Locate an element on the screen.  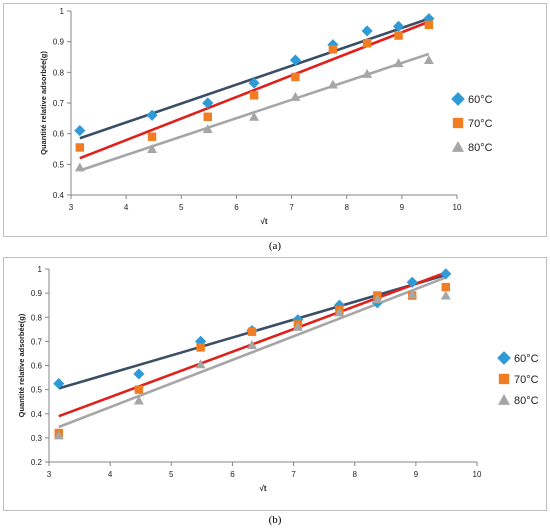
y-tick-label: 0.3 is located at coordinates (37, 438).